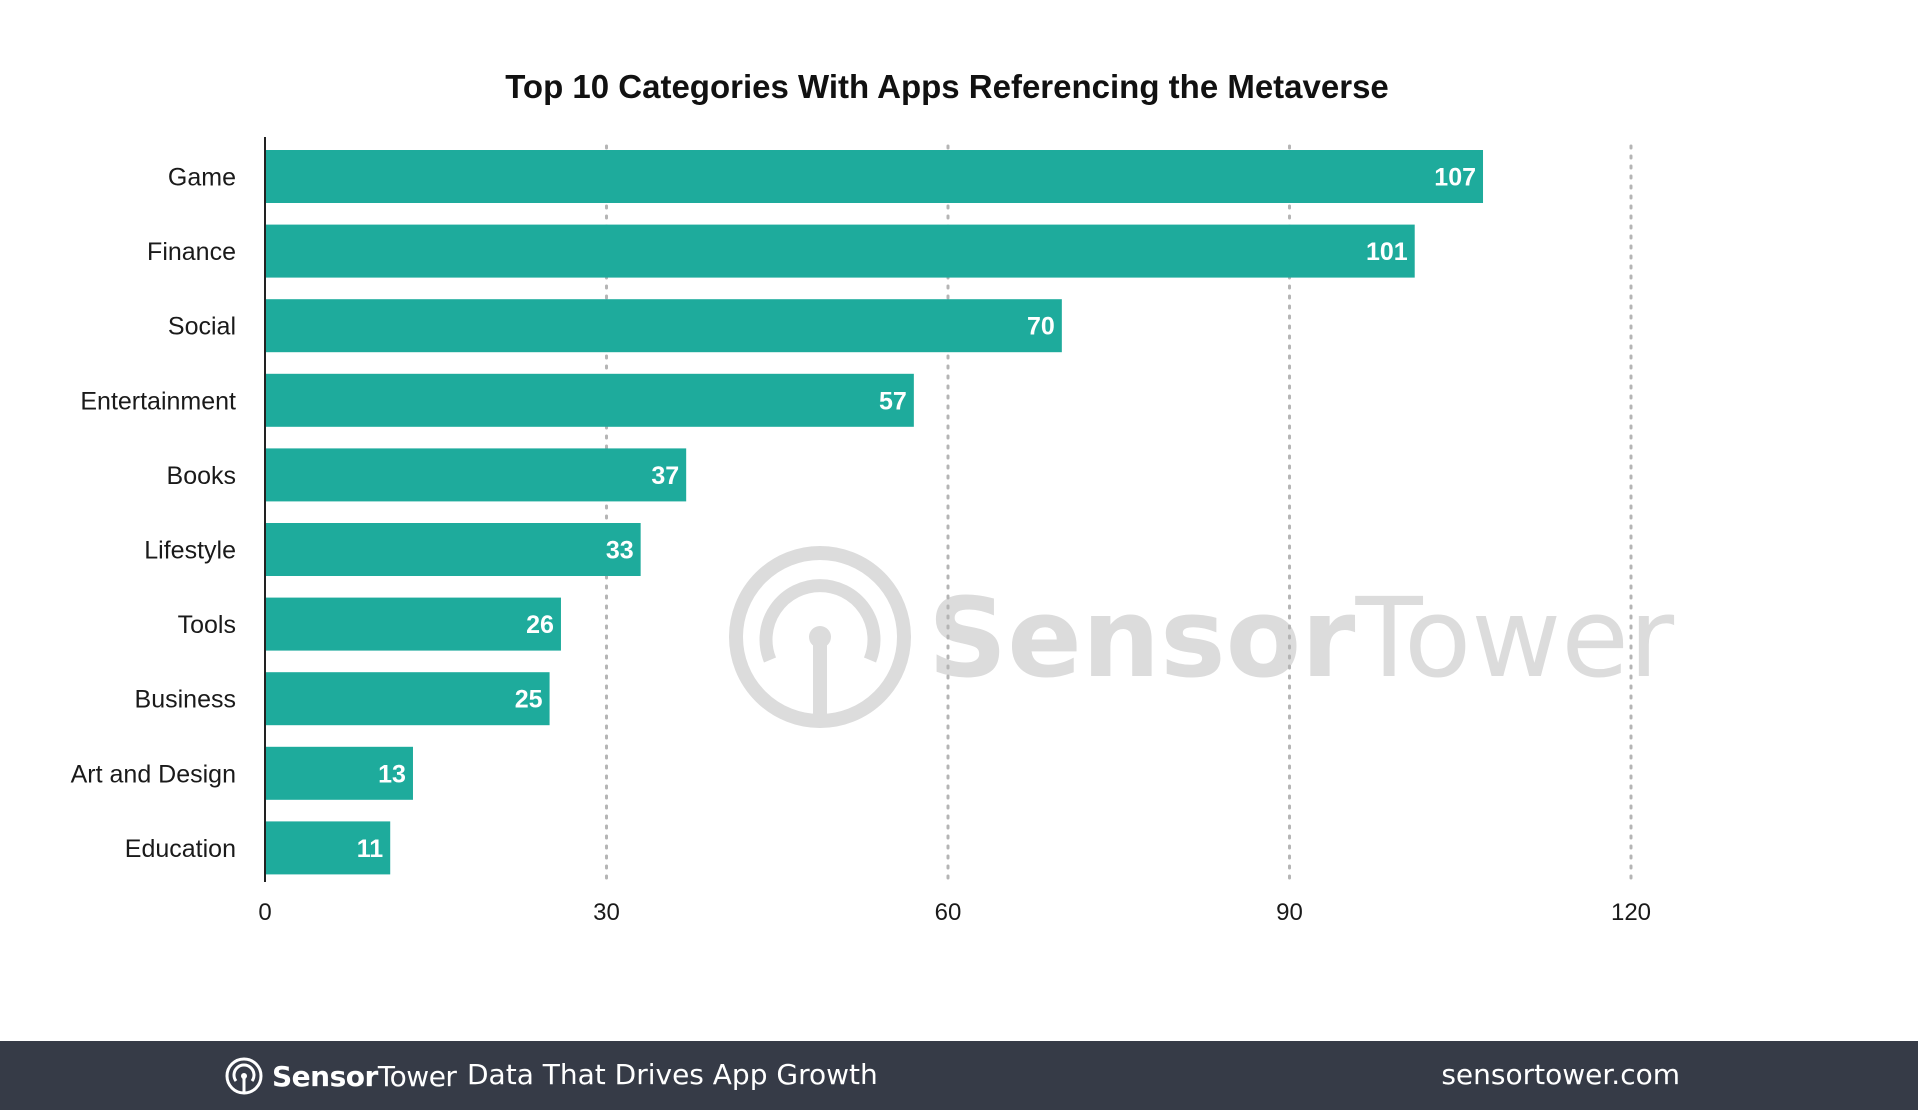 The image size is (1918, 1110). What do you see at coordinates (540, 625) in the screenshot?
I see `value-label-tools: 26` at bounding box center [540, 625].